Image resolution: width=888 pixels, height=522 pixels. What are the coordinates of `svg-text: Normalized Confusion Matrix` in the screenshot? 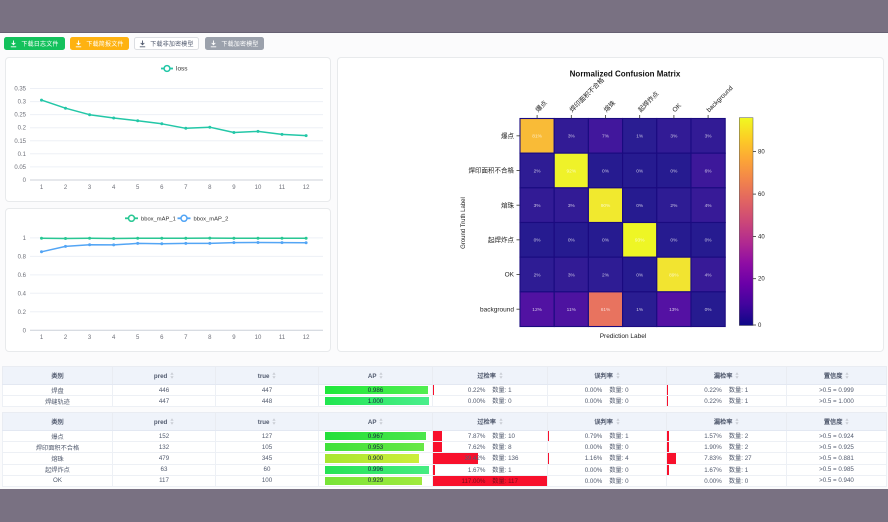 It's located at (625, 74).